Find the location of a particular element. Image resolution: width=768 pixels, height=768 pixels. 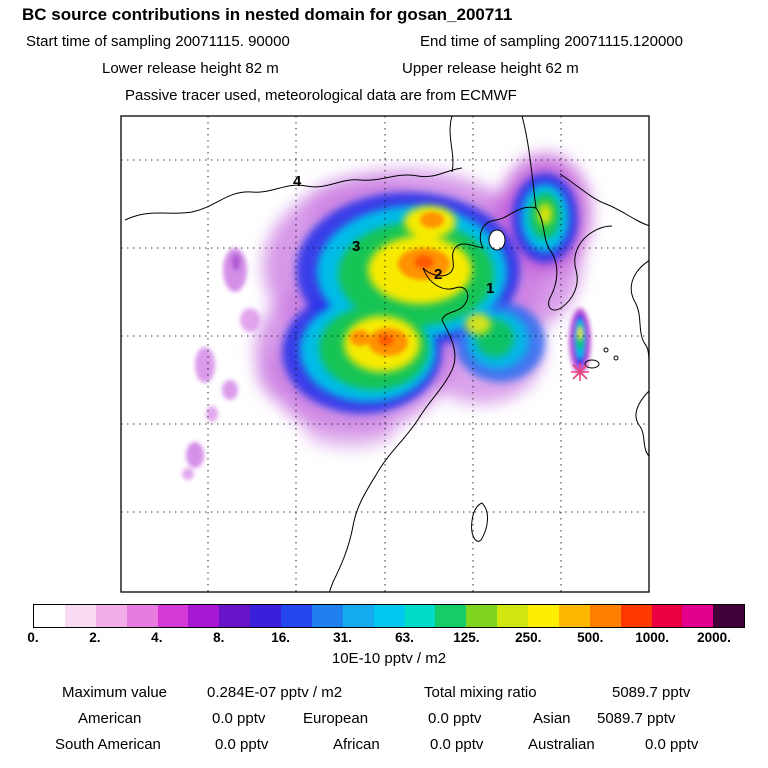

region-american-value: 0.0 pptv is located at coordinates (239, 718).